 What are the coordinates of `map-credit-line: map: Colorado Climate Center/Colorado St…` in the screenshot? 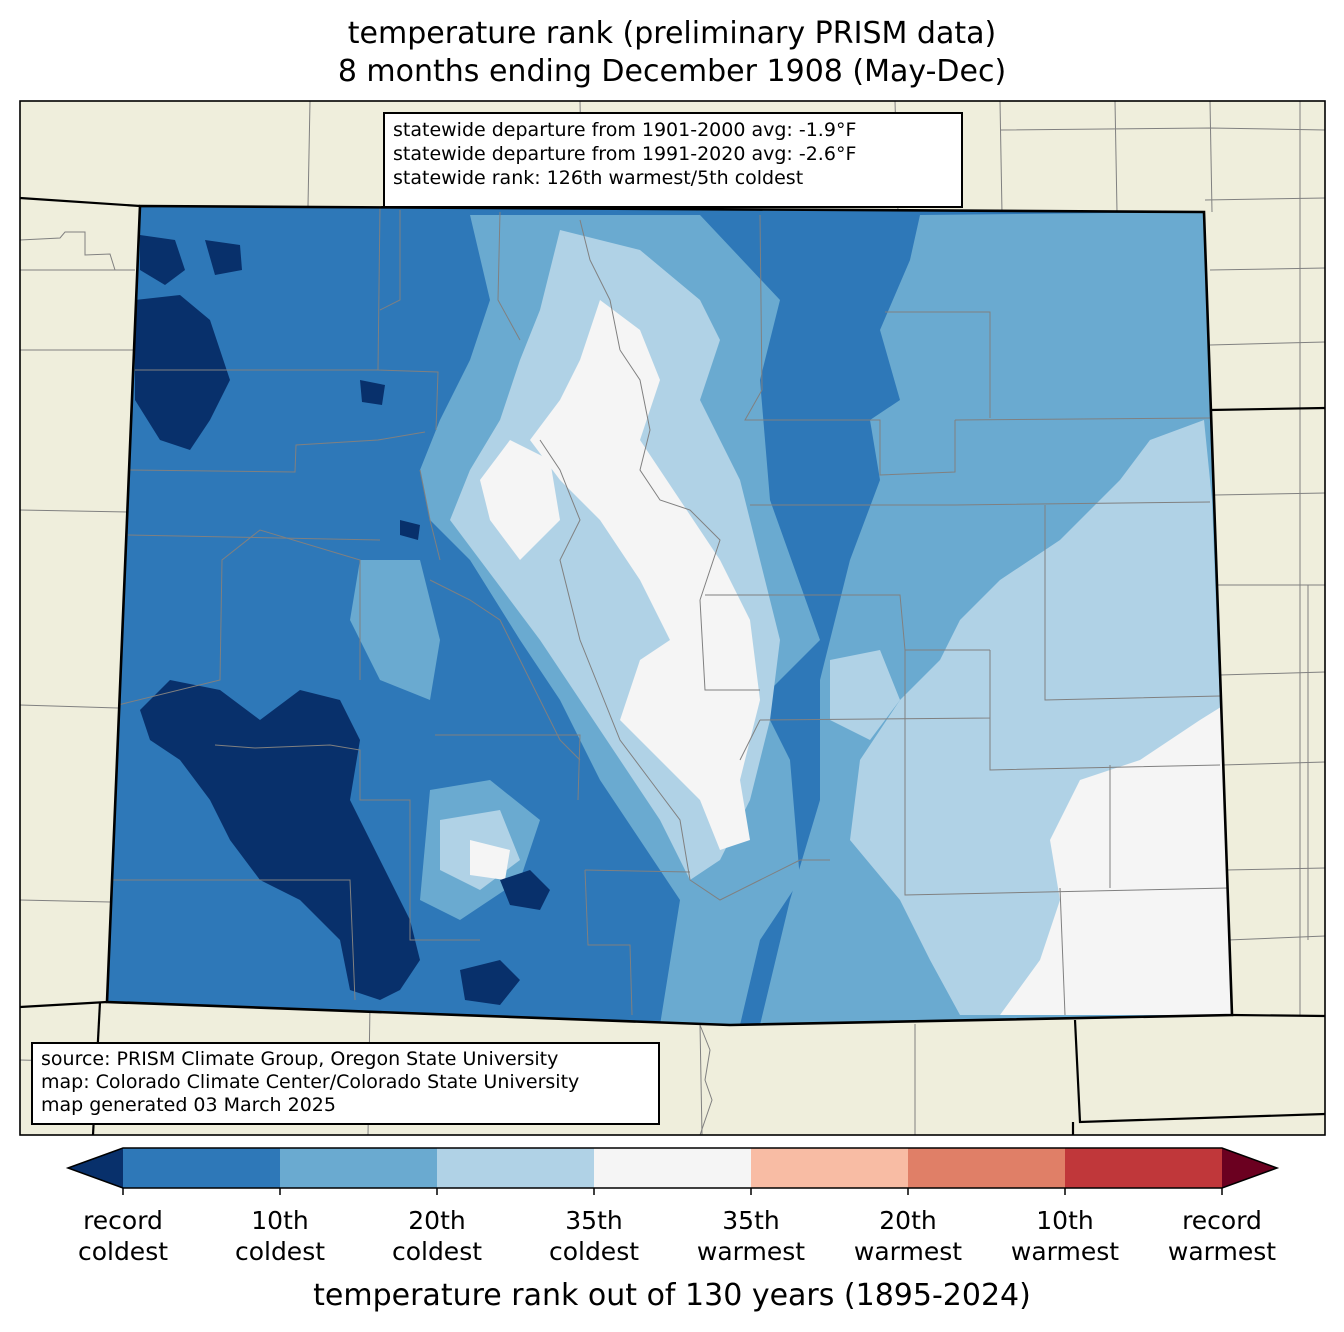 It's located at (310, 1082).